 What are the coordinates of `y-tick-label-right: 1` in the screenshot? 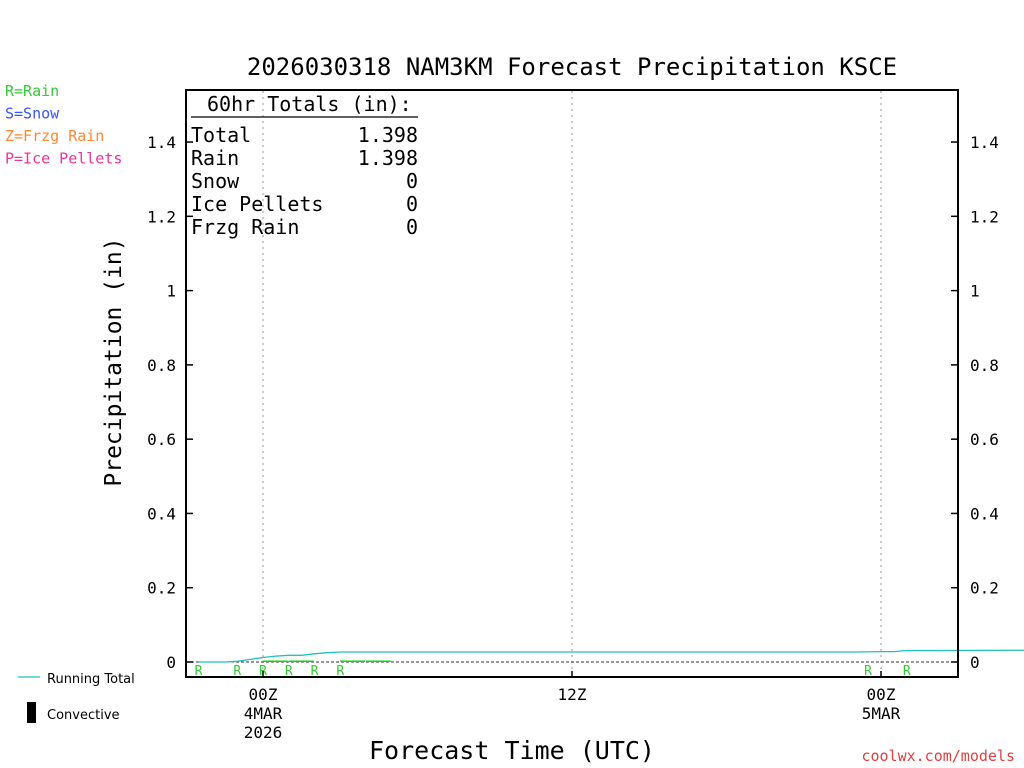 It's located at (975, 291).